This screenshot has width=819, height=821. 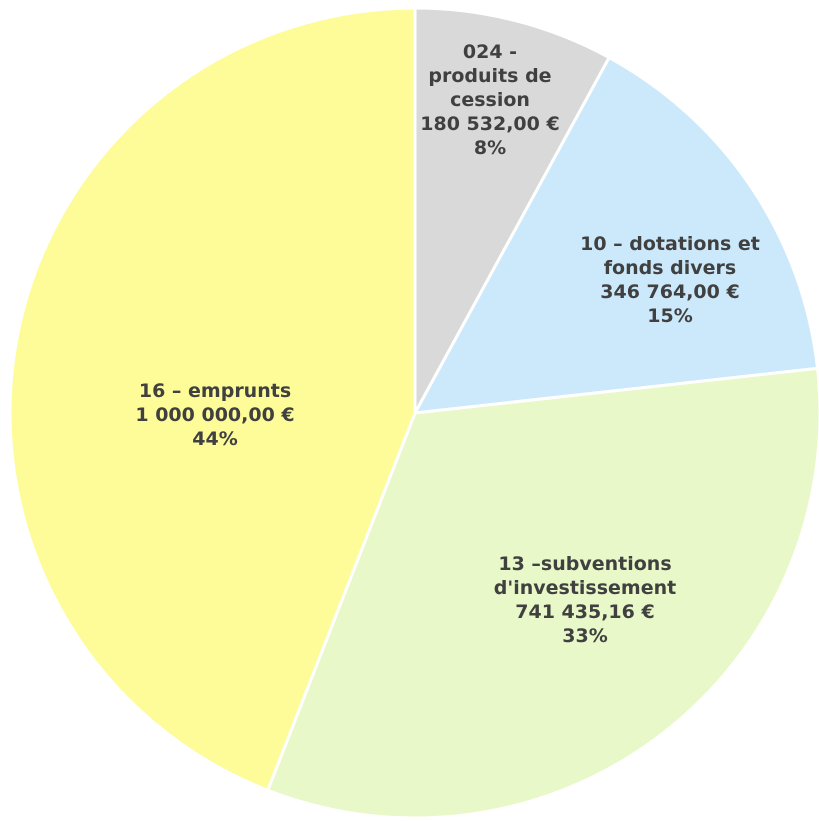 I want to click on value-label: 180 532,00 €, so click(x=490, y=124).